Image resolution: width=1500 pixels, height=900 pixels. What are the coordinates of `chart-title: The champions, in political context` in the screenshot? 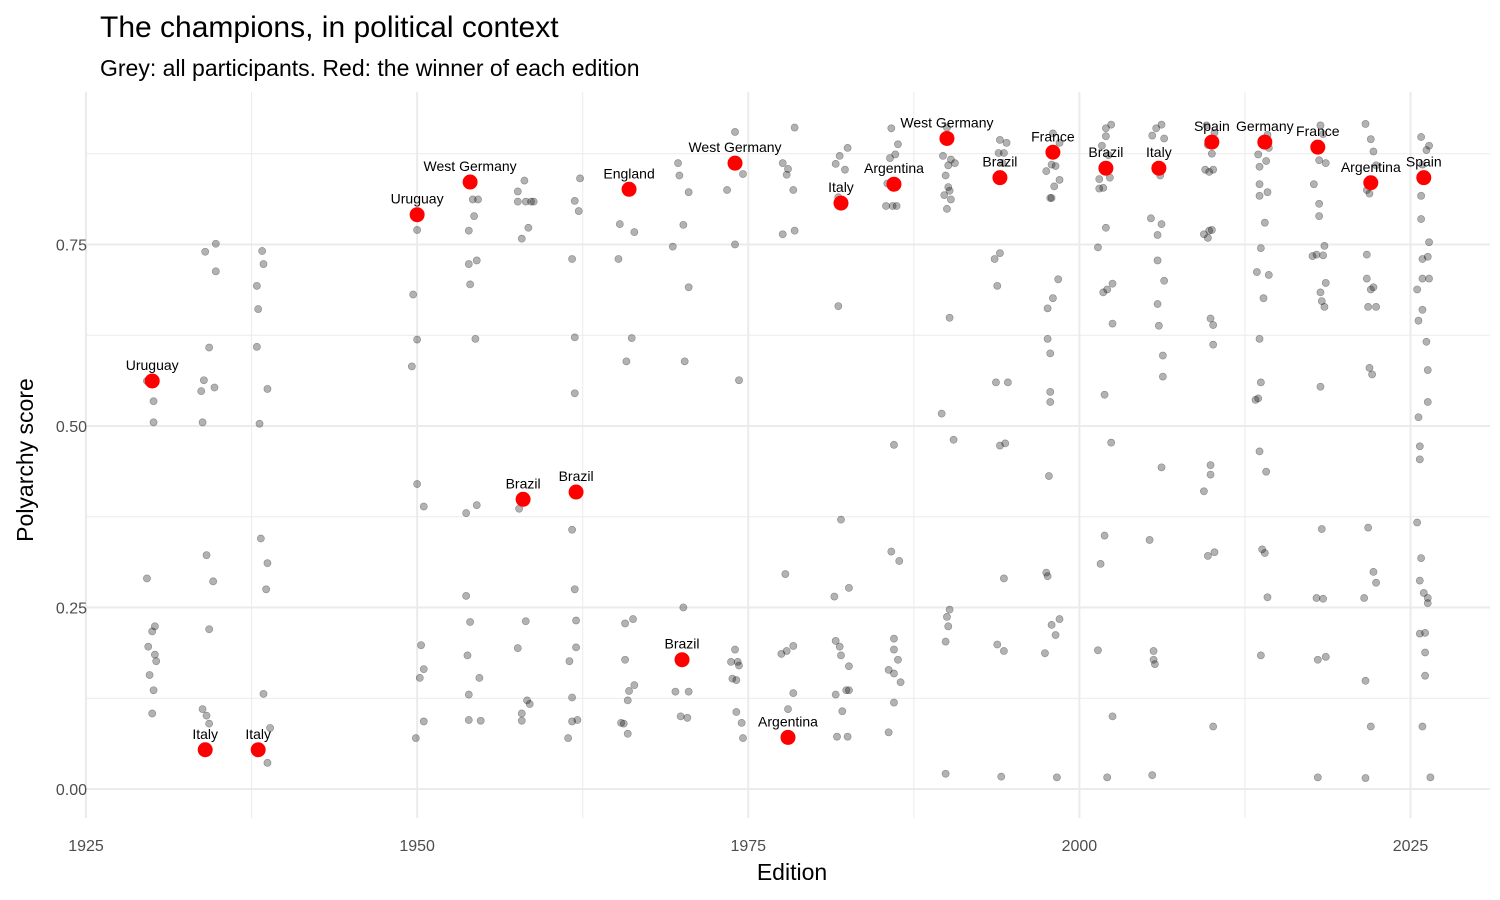 It's located at (329, 27).